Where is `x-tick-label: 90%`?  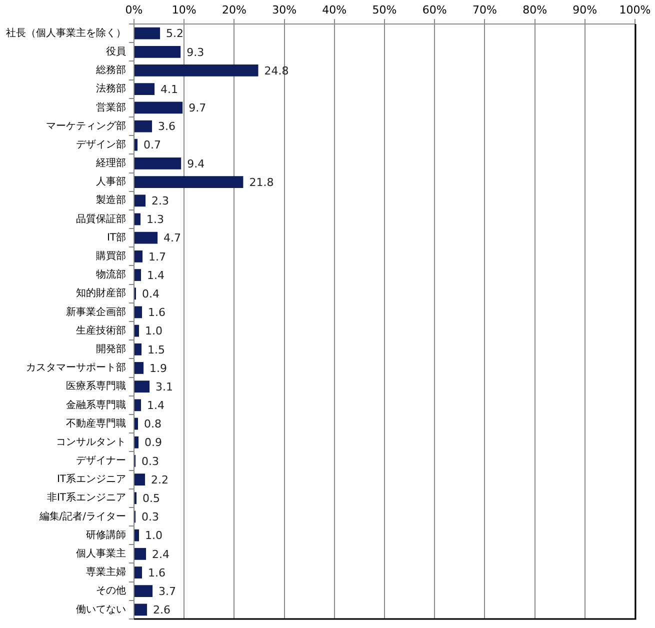
x-tick-label: 90% is located at coordinates (585, 9).